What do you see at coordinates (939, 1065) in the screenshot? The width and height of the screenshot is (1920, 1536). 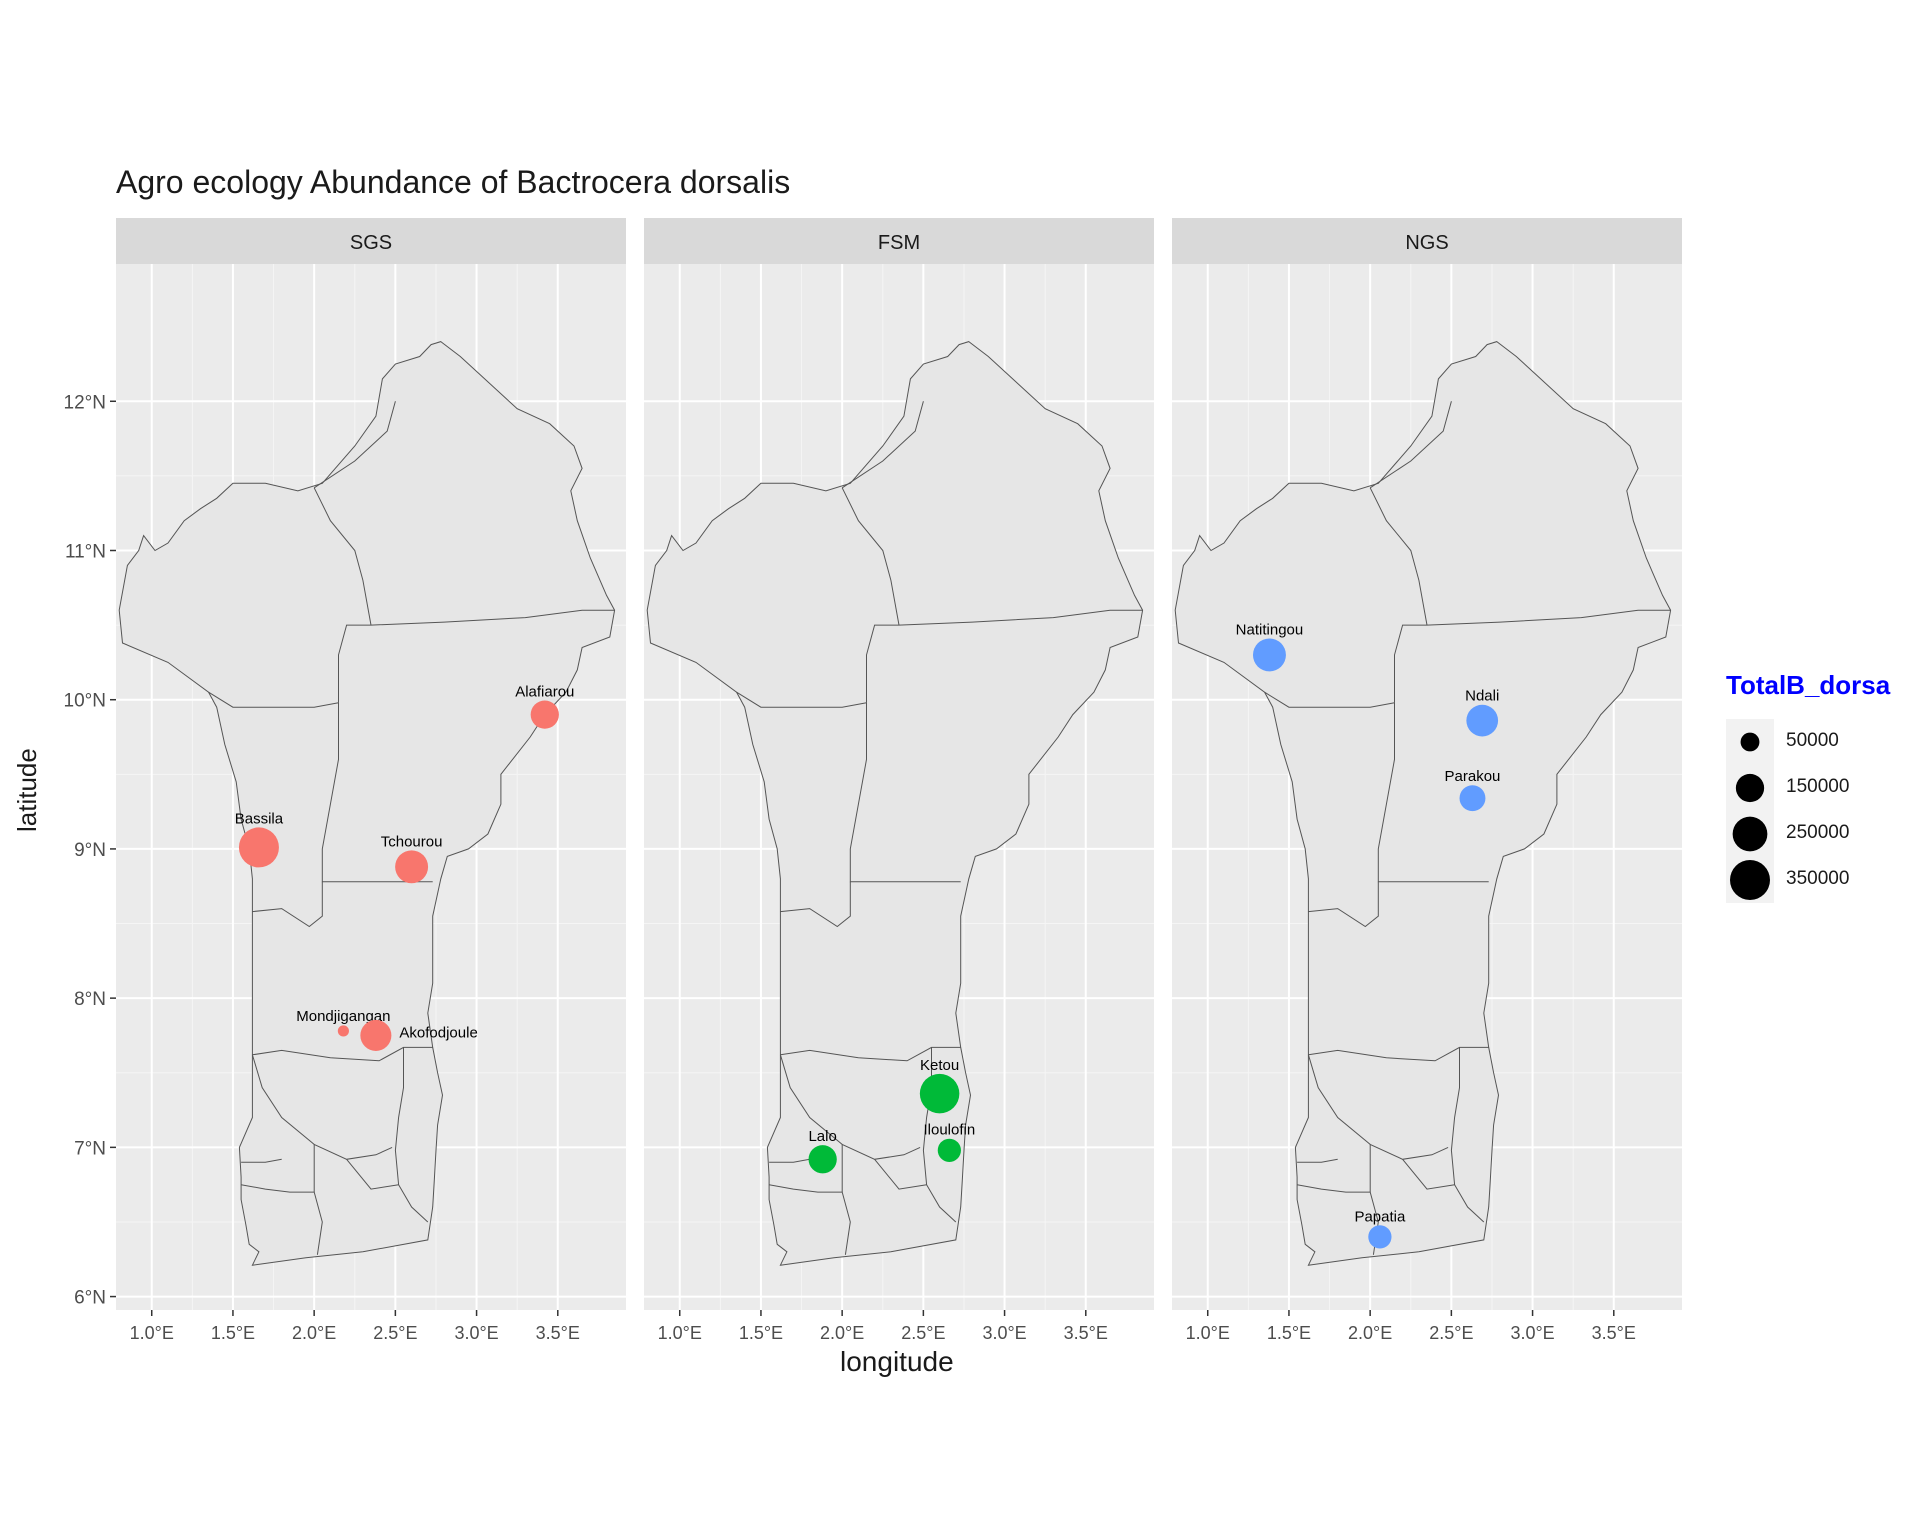 I see `point-label-ketou: Ketou` at bounding box center [939, 1065].